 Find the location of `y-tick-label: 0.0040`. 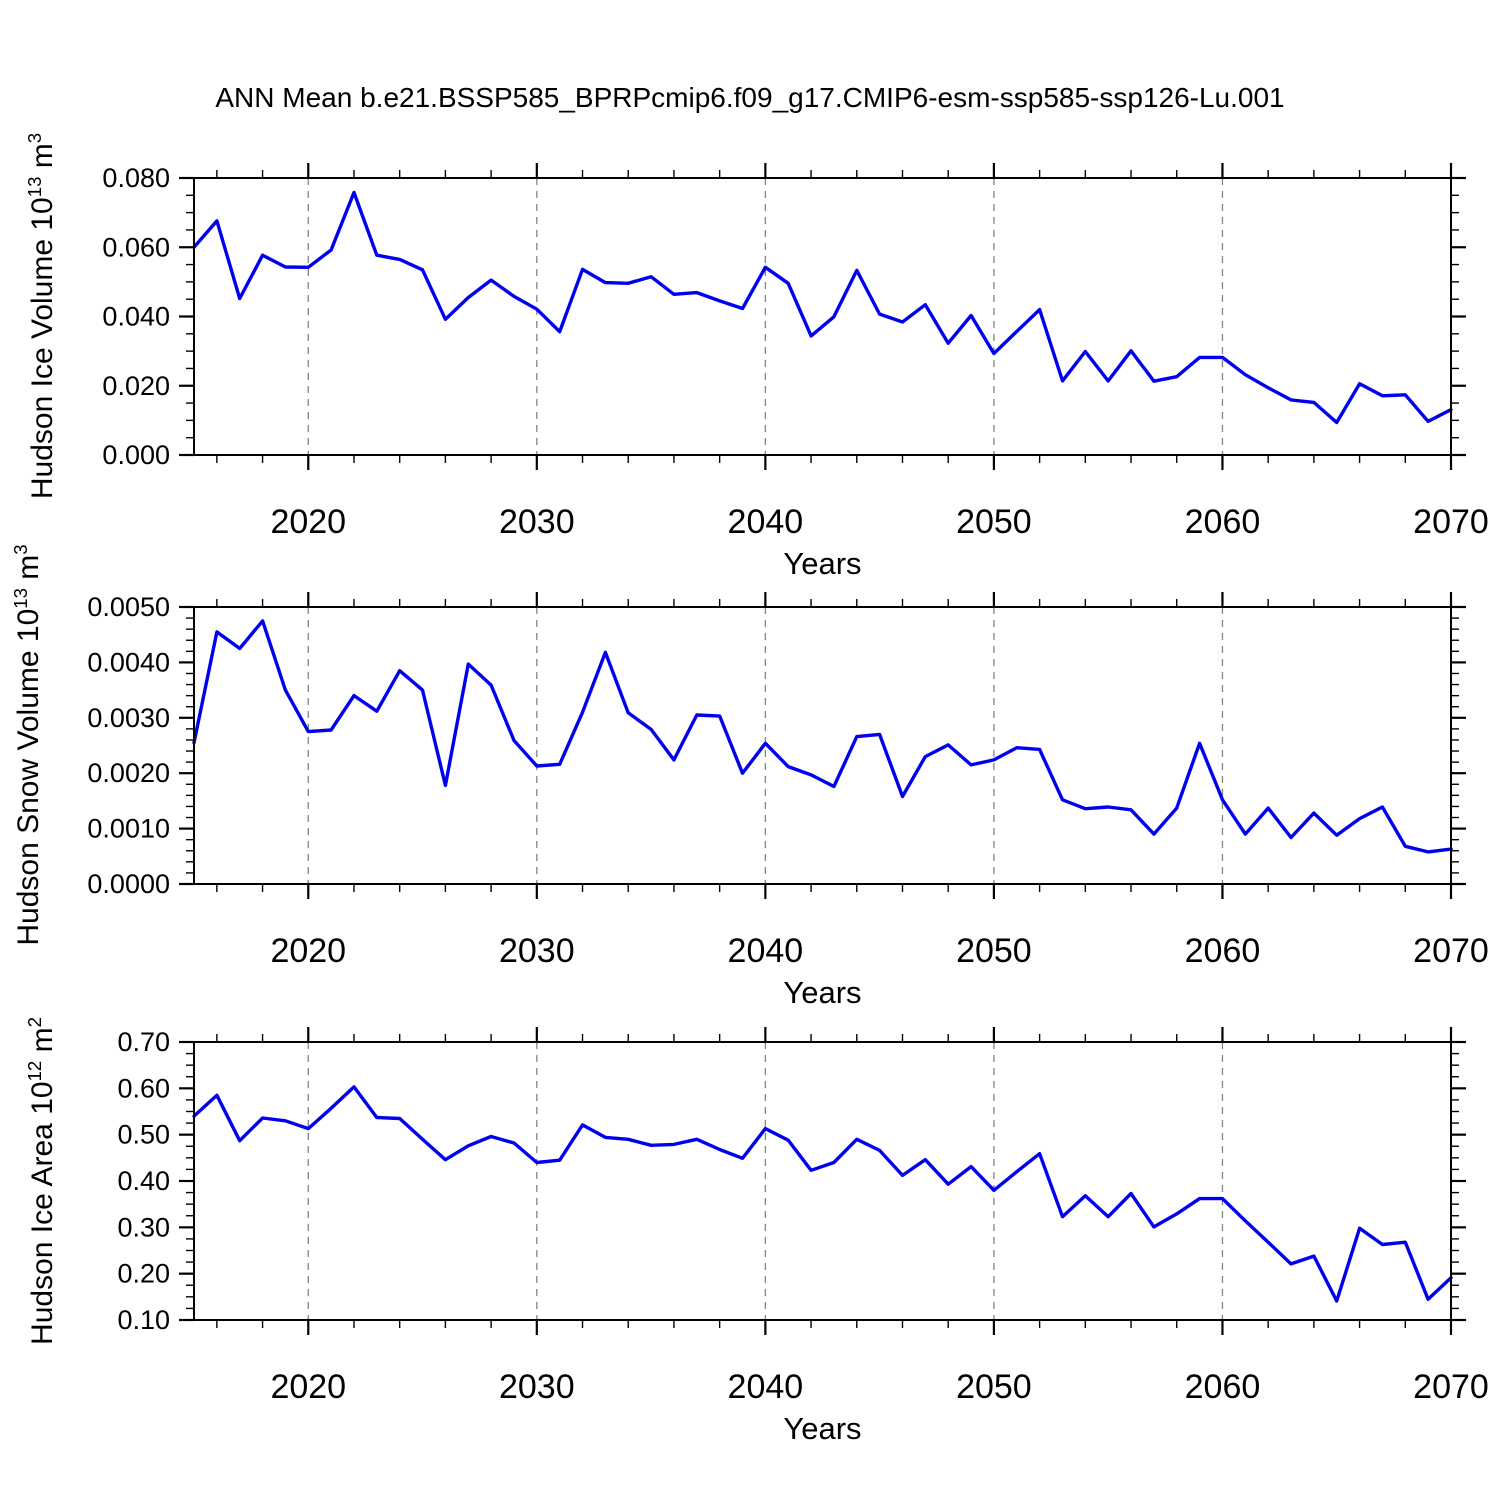

y-tick-label: 0.0040 is located at coordinates (128, 662).